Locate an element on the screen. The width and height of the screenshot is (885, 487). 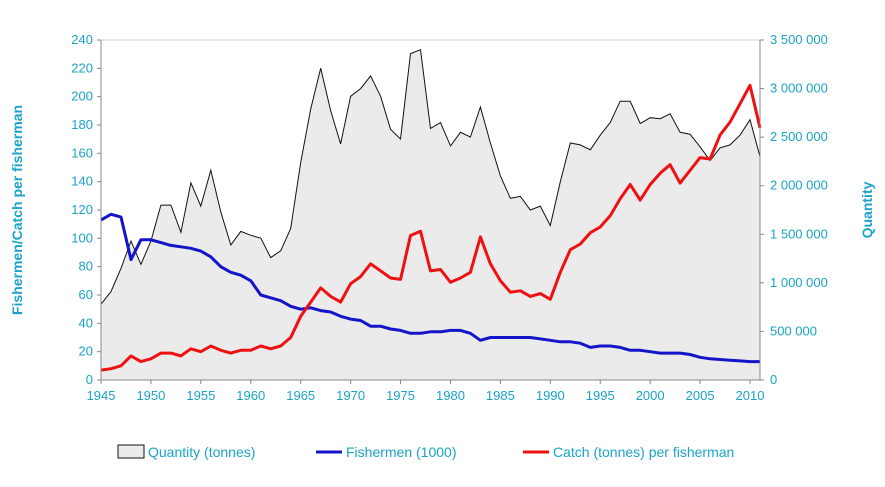
x-tick-label: 1955 is located at coordinates (200, 395).